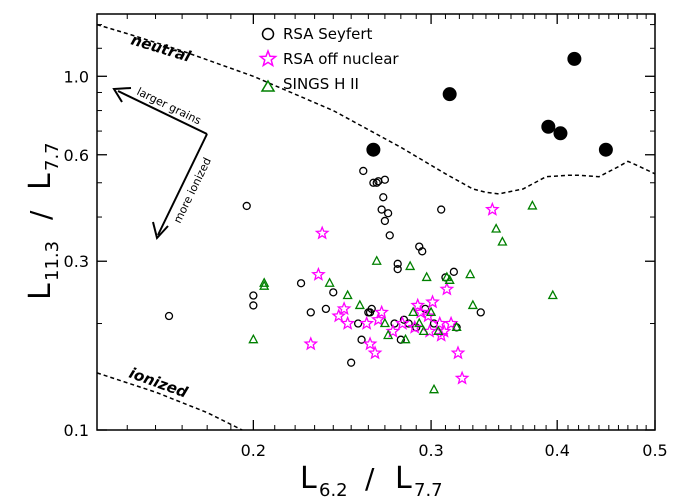 Image resolution: width=681 pixels, height=501 pixels. I want to click on x-axis-title: L 6.2 / L 7.7, so click(371, 481).